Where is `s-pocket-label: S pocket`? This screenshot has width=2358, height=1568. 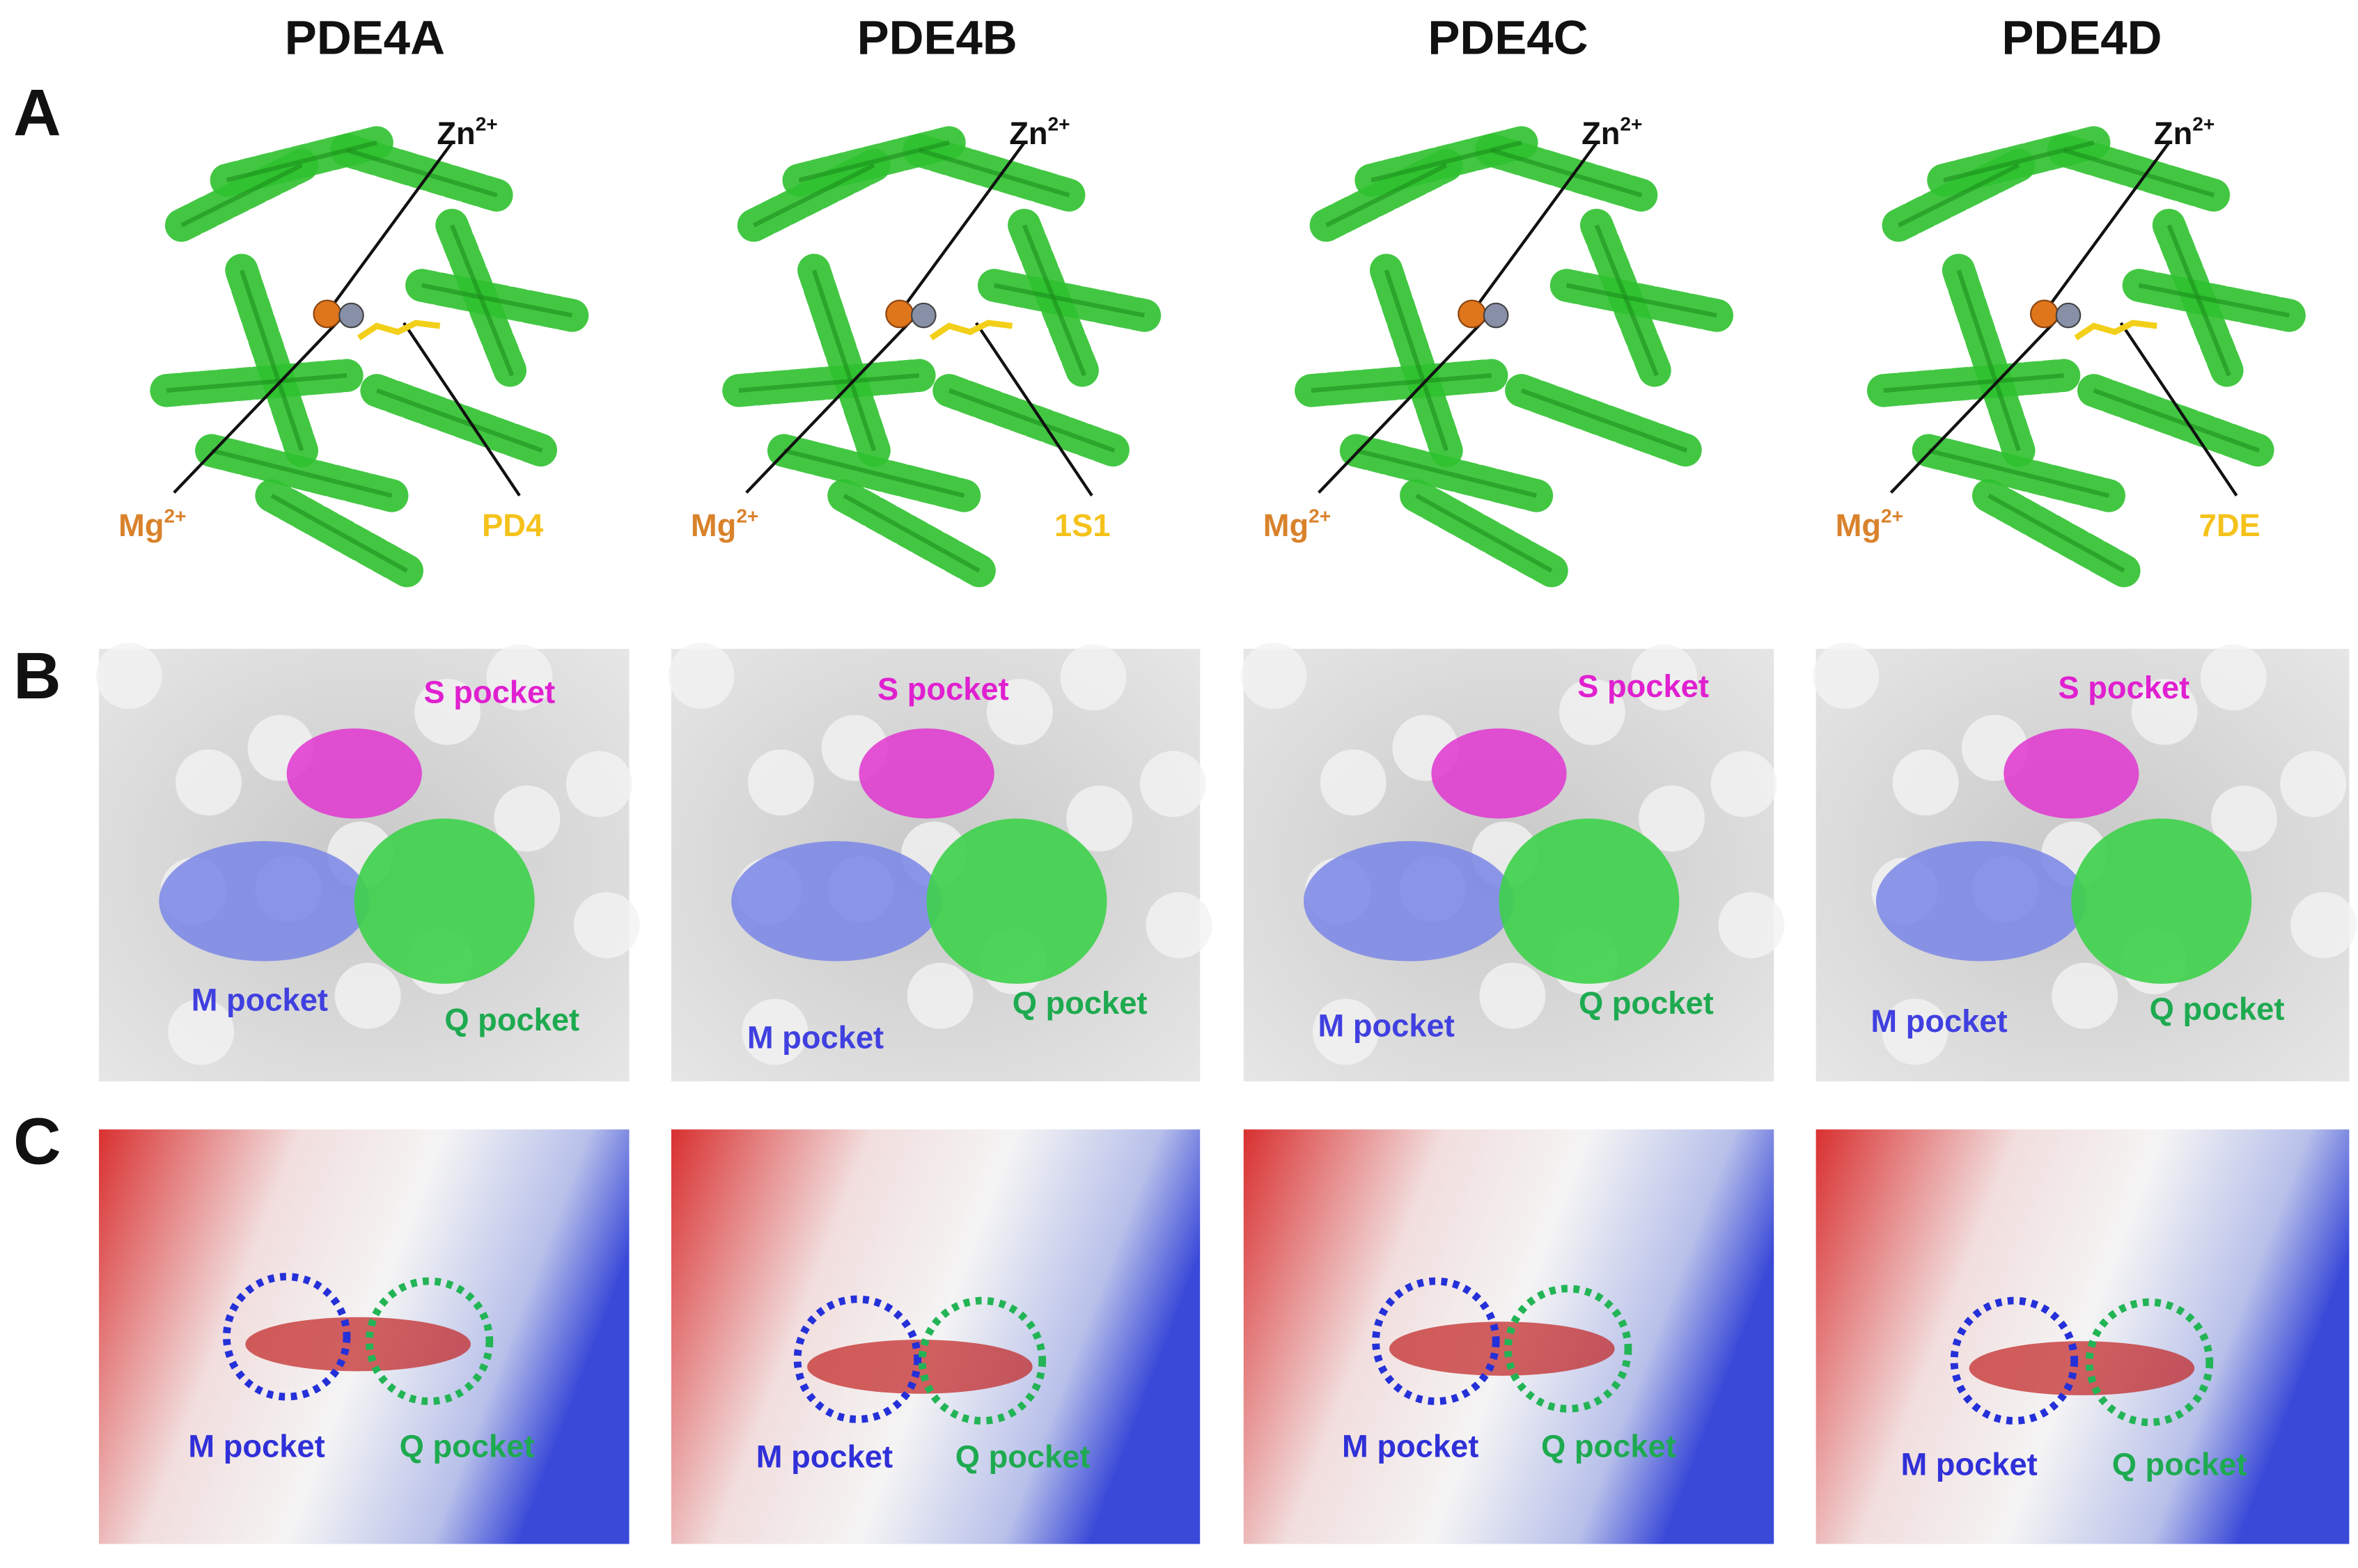 s-pocket-label: S pocket is located at coordinates (943, 689).